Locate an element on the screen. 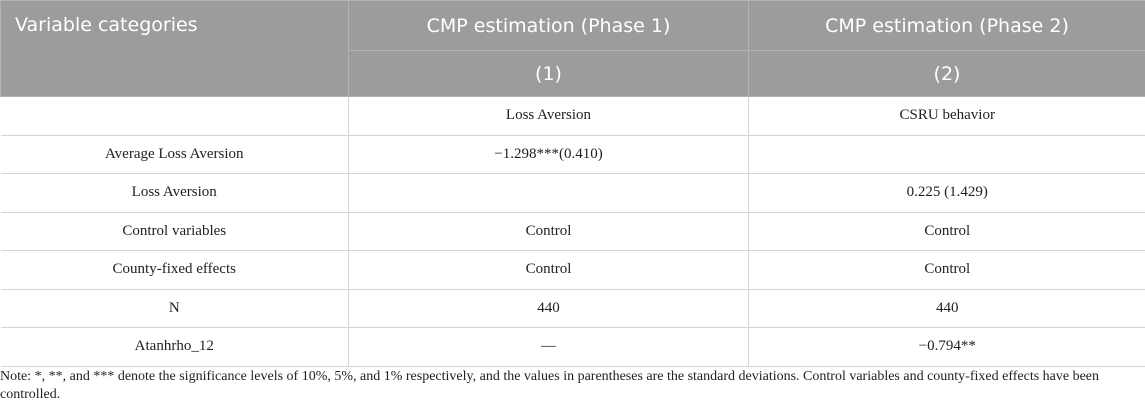 The image size is (1145, 408). table-cell: — is located at coordinates (548, 347).